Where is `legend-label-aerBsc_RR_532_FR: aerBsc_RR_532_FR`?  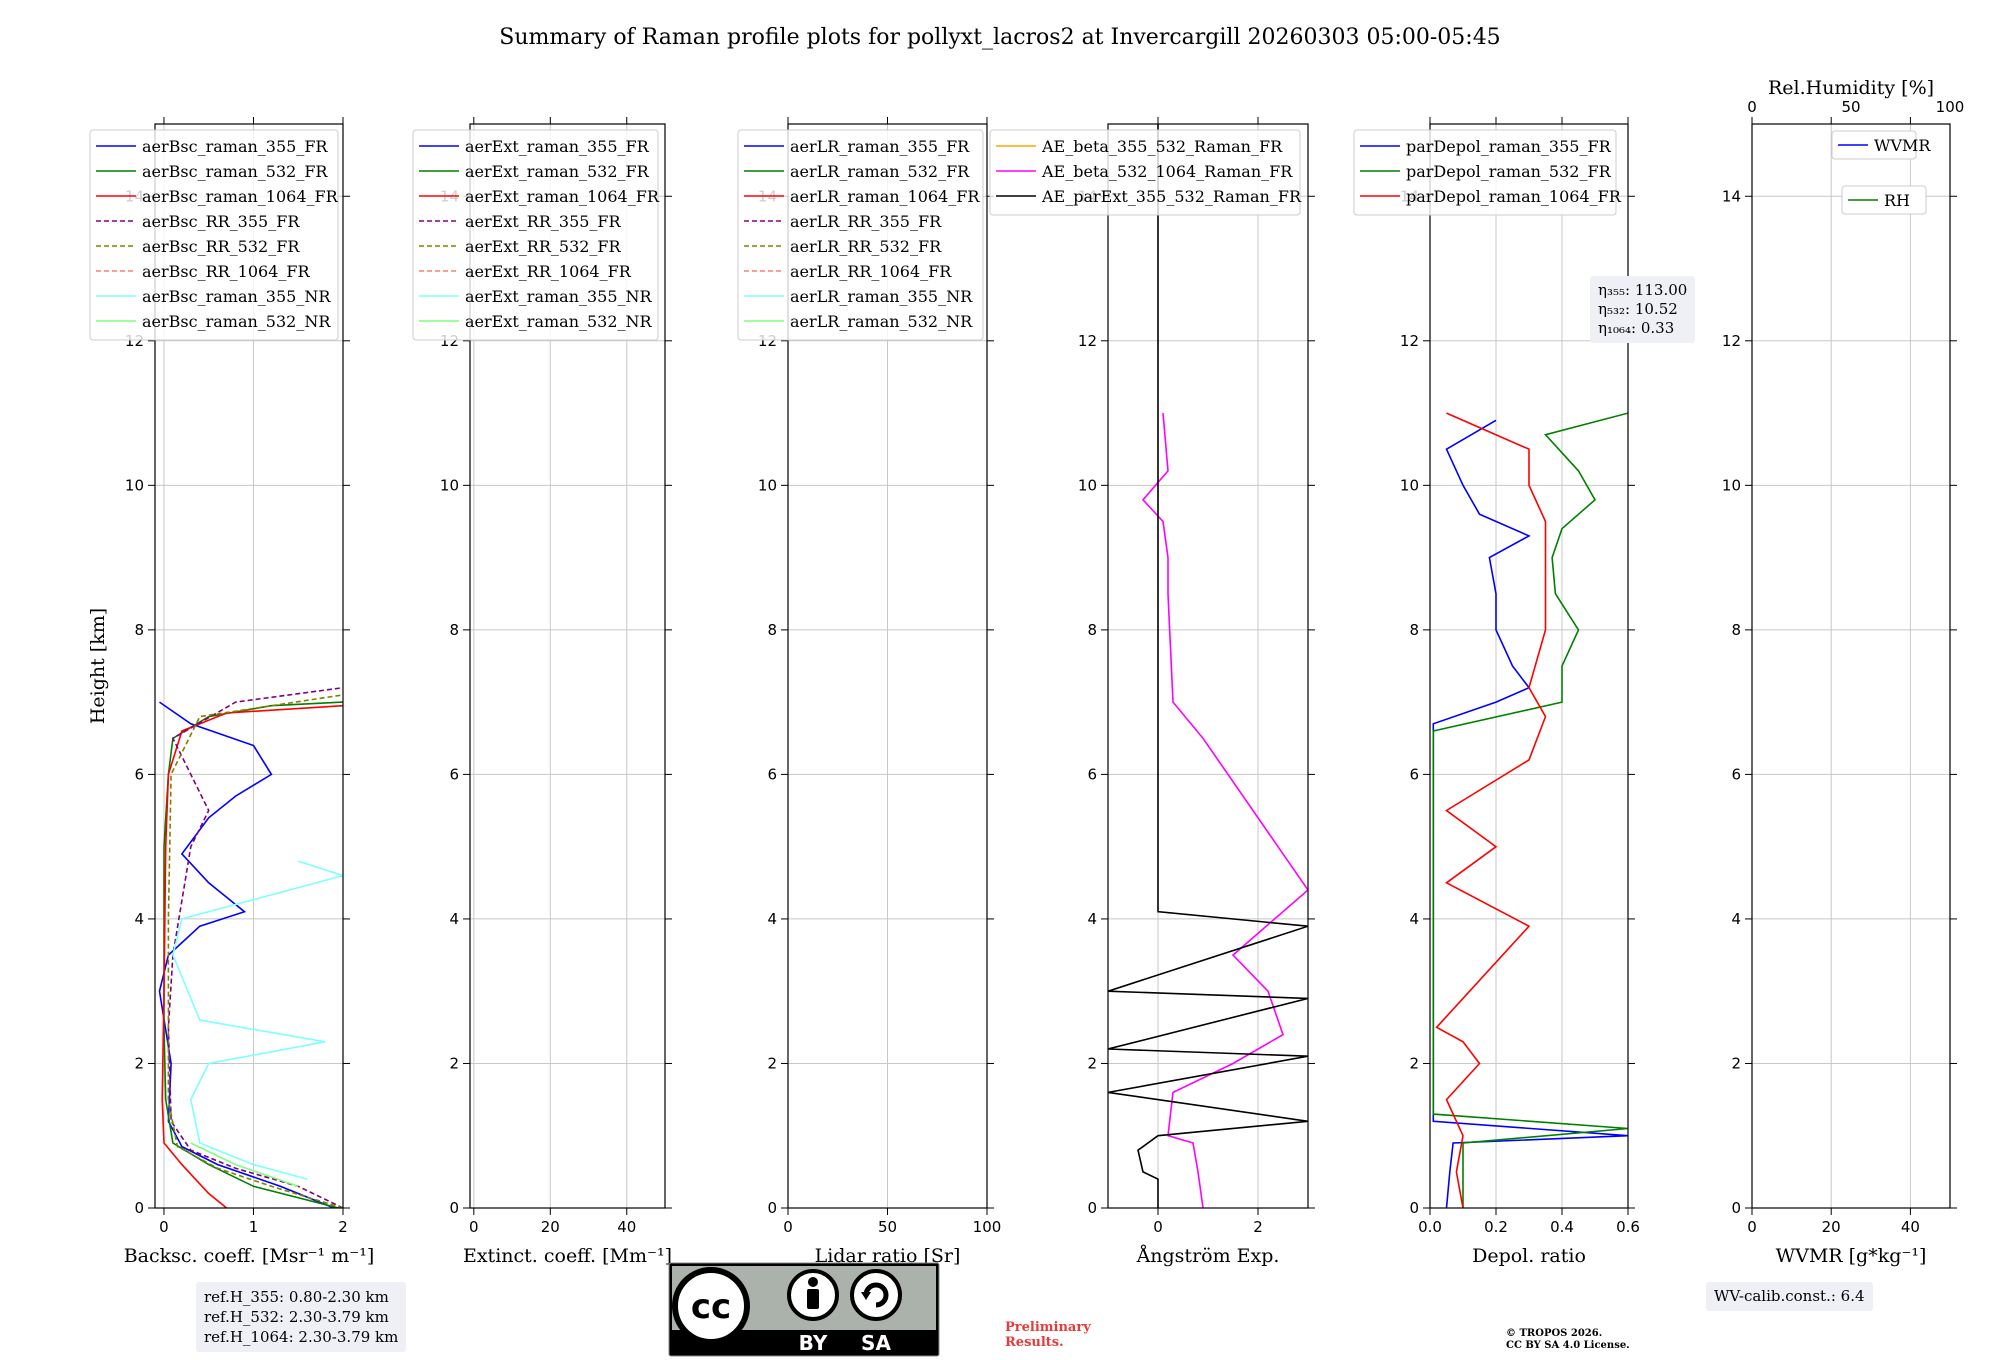
legend-label-aerBsc_RR_532_FR: aerBsc_RR_532_FR is located at coordinates (221, 246).